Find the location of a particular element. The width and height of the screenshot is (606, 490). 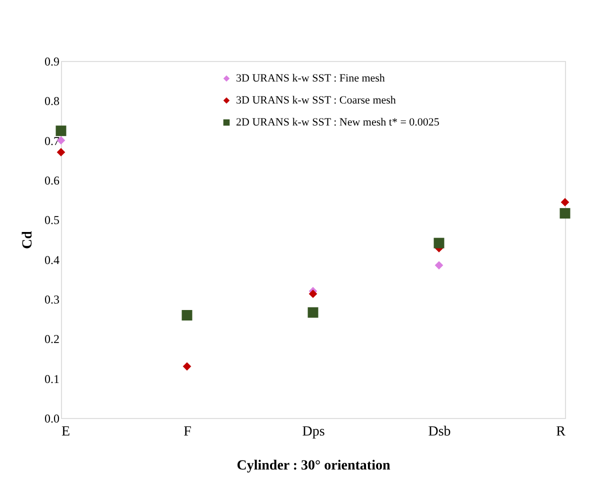

x-tick-label: Dsb is located at coordinates (439, 432).